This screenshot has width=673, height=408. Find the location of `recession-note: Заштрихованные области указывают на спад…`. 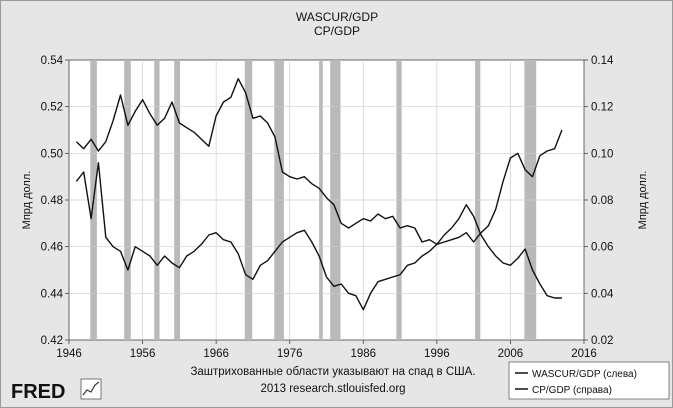

recession-note: Заштрихованные области указывают на спад… is located at coordinates (332, 372).